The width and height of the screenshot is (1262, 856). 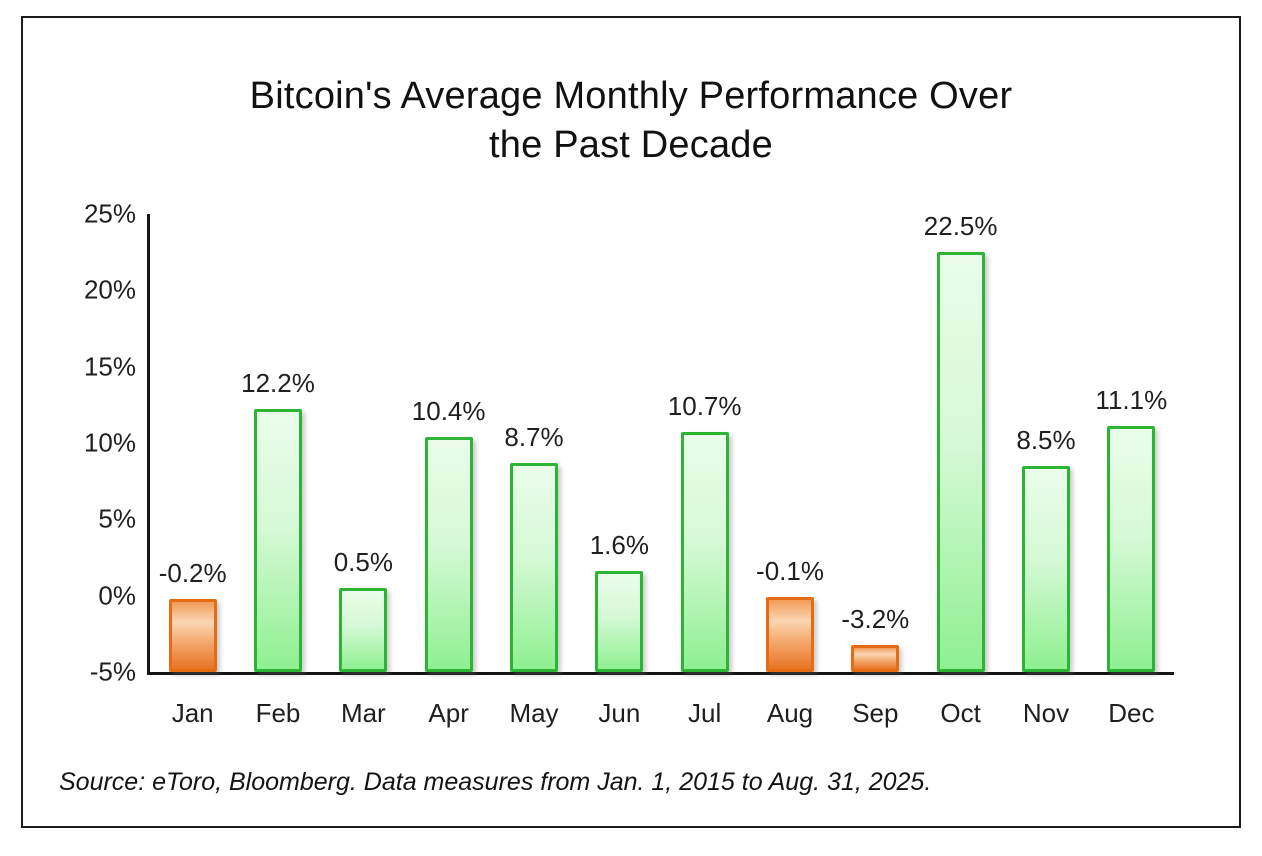 I want to click on bar-oct, so click(x=960, y=462).